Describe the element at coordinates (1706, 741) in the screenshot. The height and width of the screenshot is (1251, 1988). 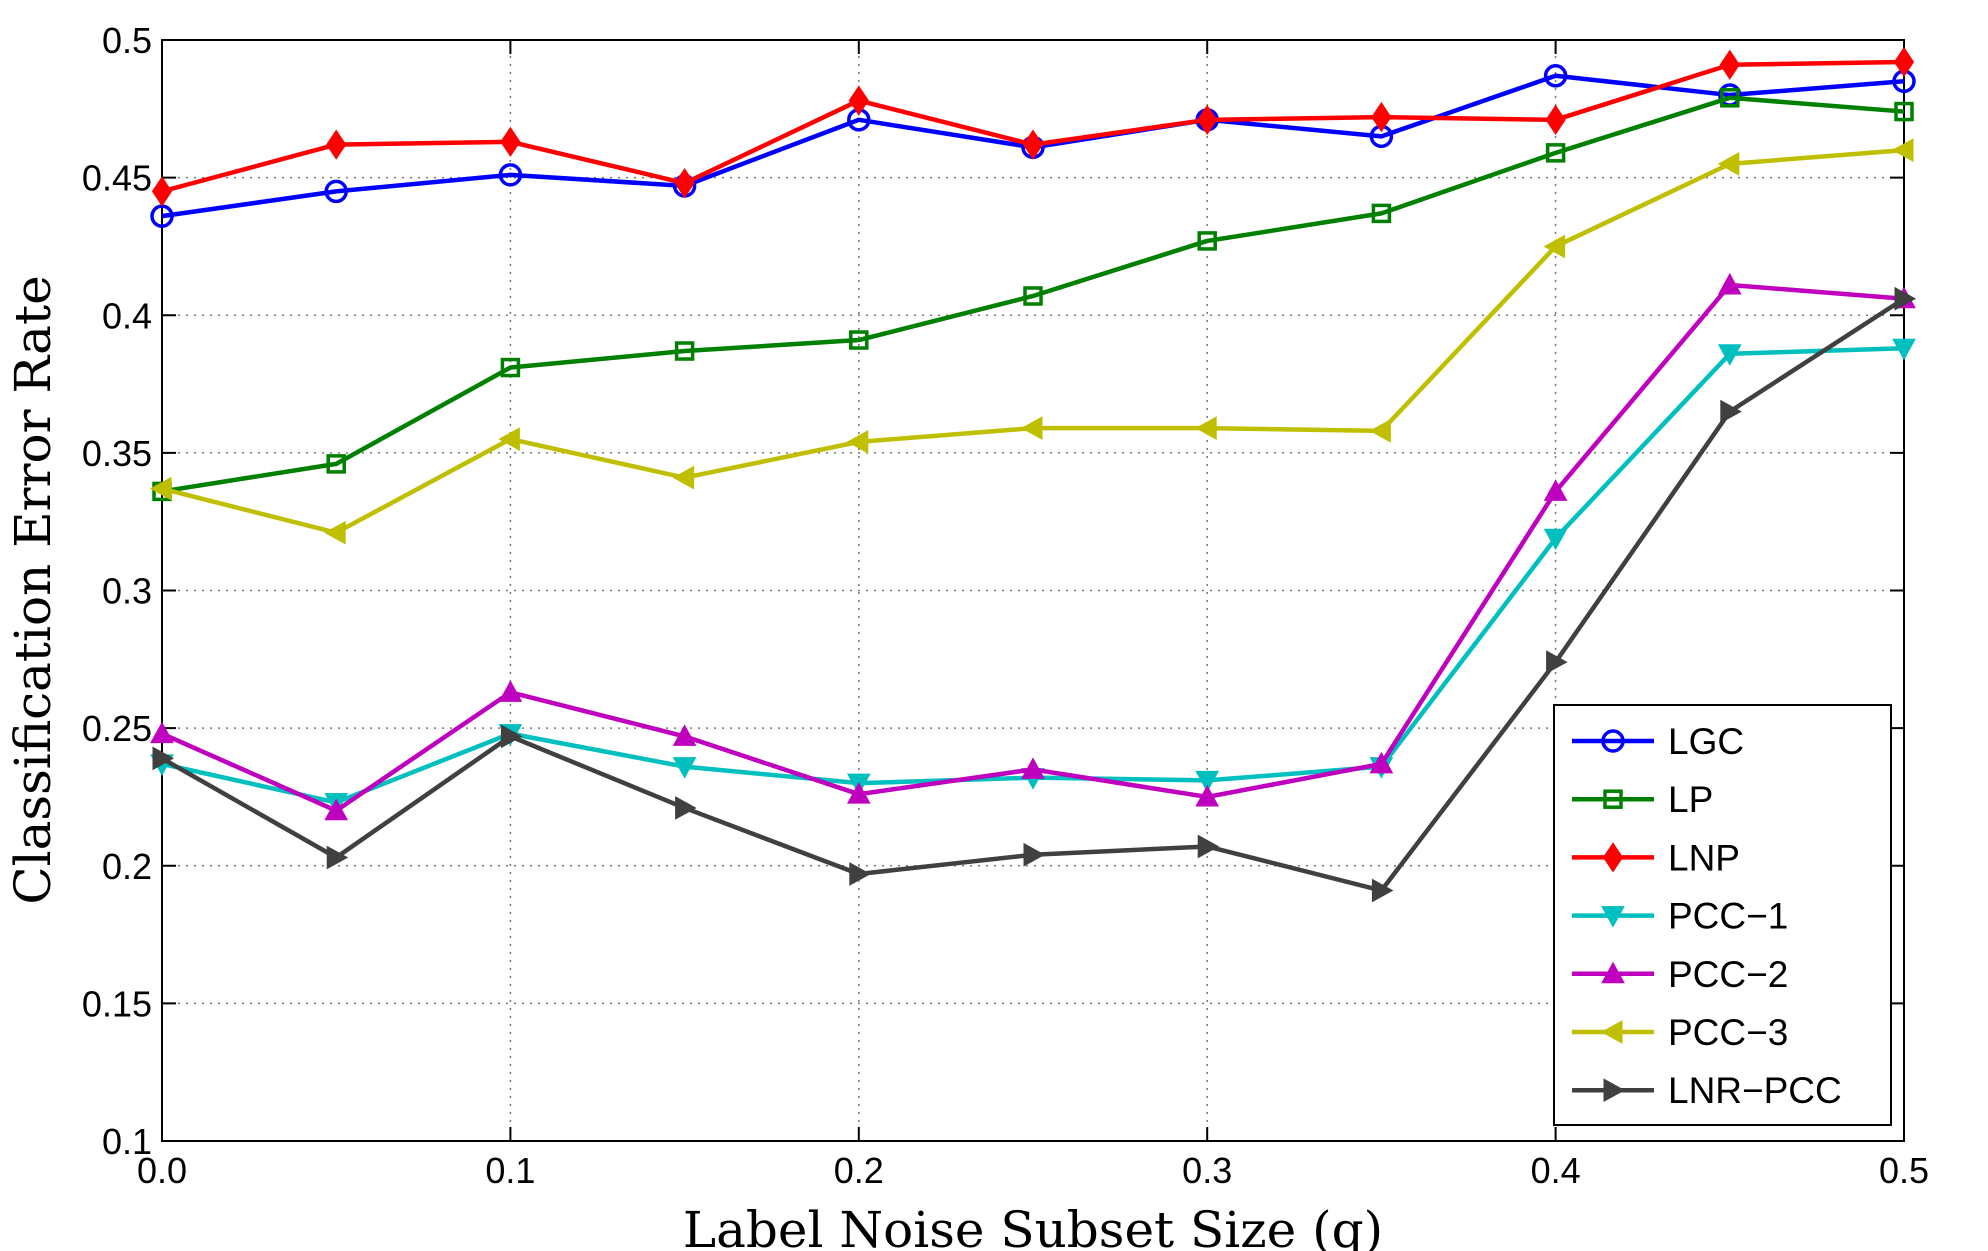
I see `legend-label: LGC` at that location.